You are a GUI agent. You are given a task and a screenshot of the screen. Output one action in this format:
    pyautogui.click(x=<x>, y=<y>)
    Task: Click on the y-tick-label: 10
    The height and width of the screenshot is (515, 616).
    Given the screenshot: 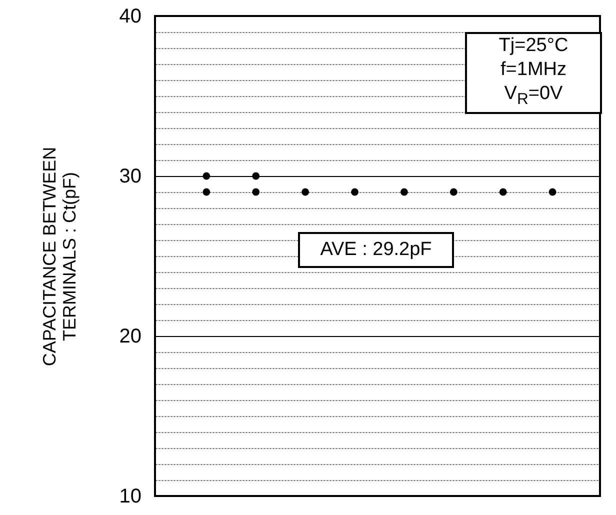 What is the action you would take?
    pyautogui.click(x=130, y=497)
    